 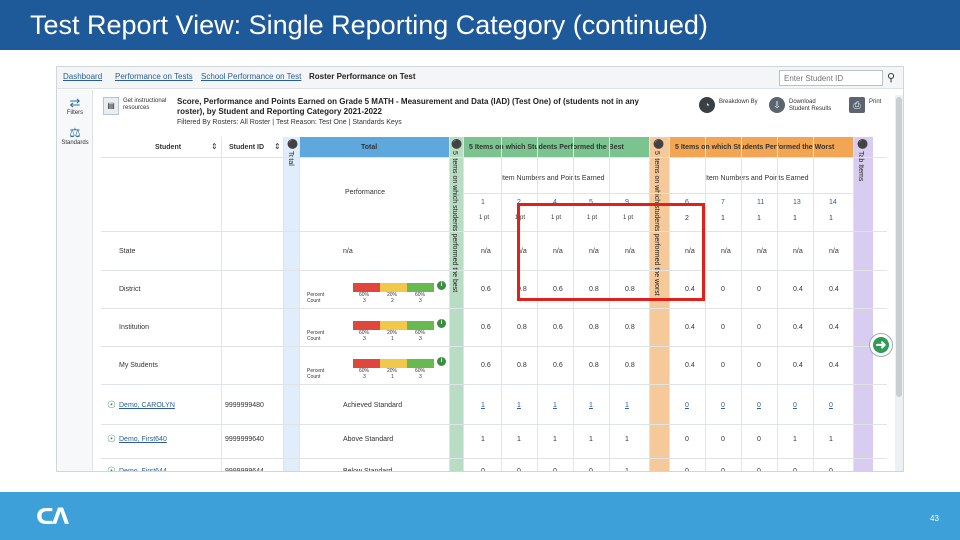 What do you see at coordinates (374, 147) in the screenshot?
I see `total-header-bg` at bounding box center [374, 147].